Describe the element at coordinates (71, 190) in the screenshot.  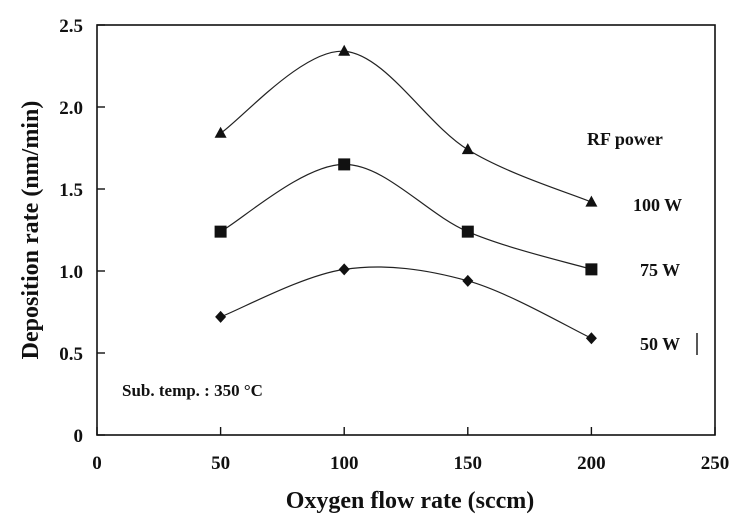
I see `y-tick-label: 1.5` at that location.